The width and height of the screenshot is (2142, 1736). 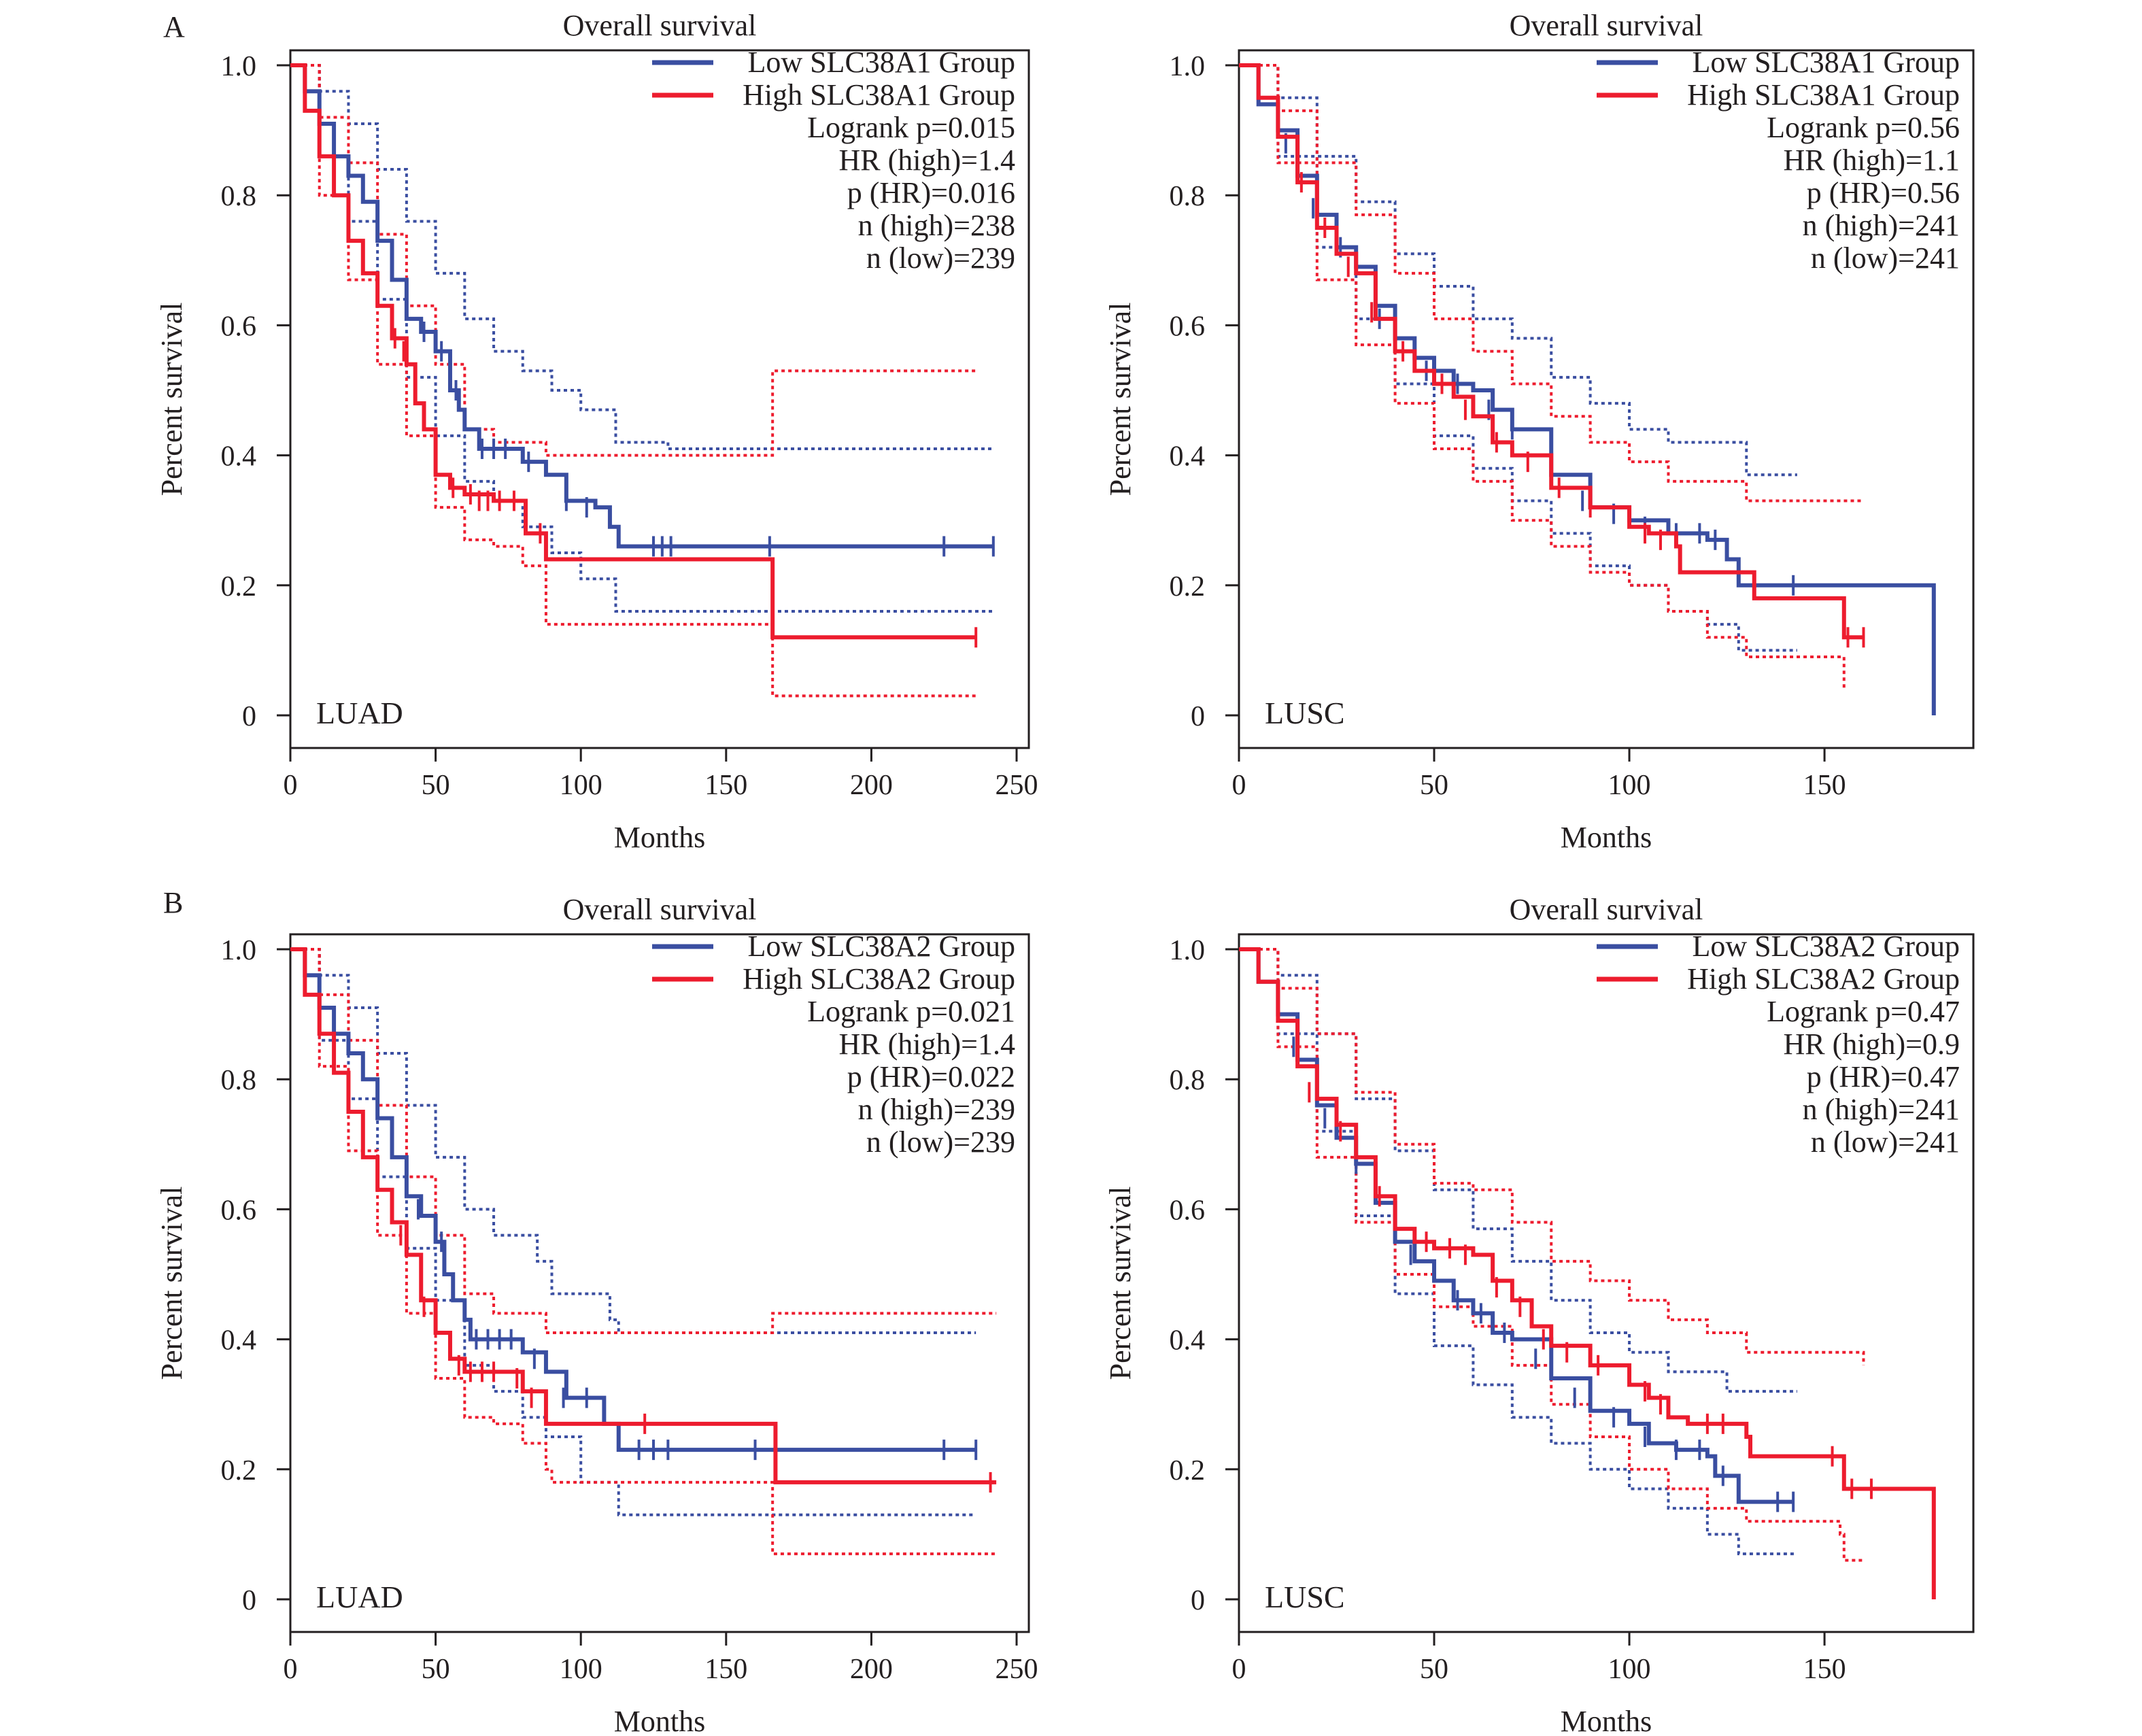 What do you see at coordinates (911, 1011) in the screenshot?
I see `stat-label: Logrank p=0.021` at bounding box center [911, 1011].